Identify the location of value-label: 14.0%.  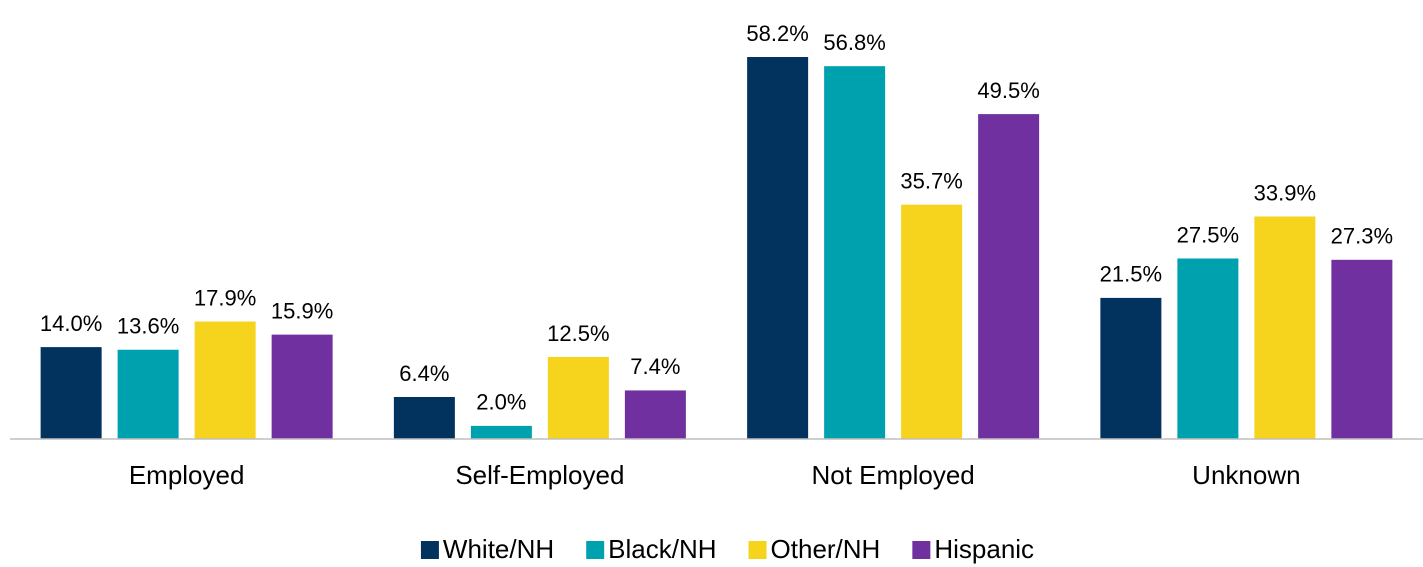
(71, 323).